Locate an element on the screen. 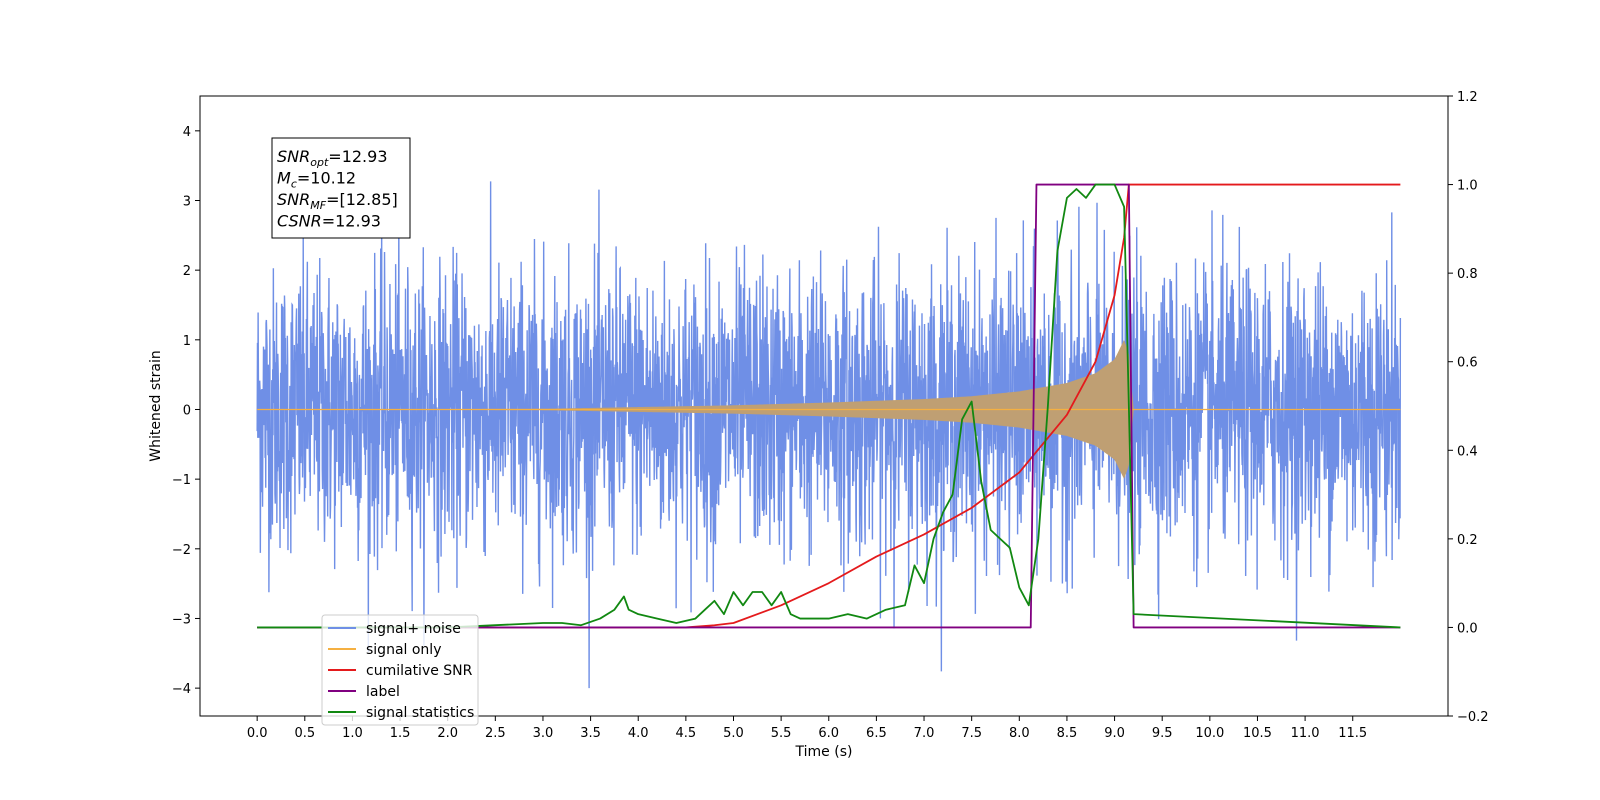  legend-label: signal+ noise is located at coordinates (413, 629).